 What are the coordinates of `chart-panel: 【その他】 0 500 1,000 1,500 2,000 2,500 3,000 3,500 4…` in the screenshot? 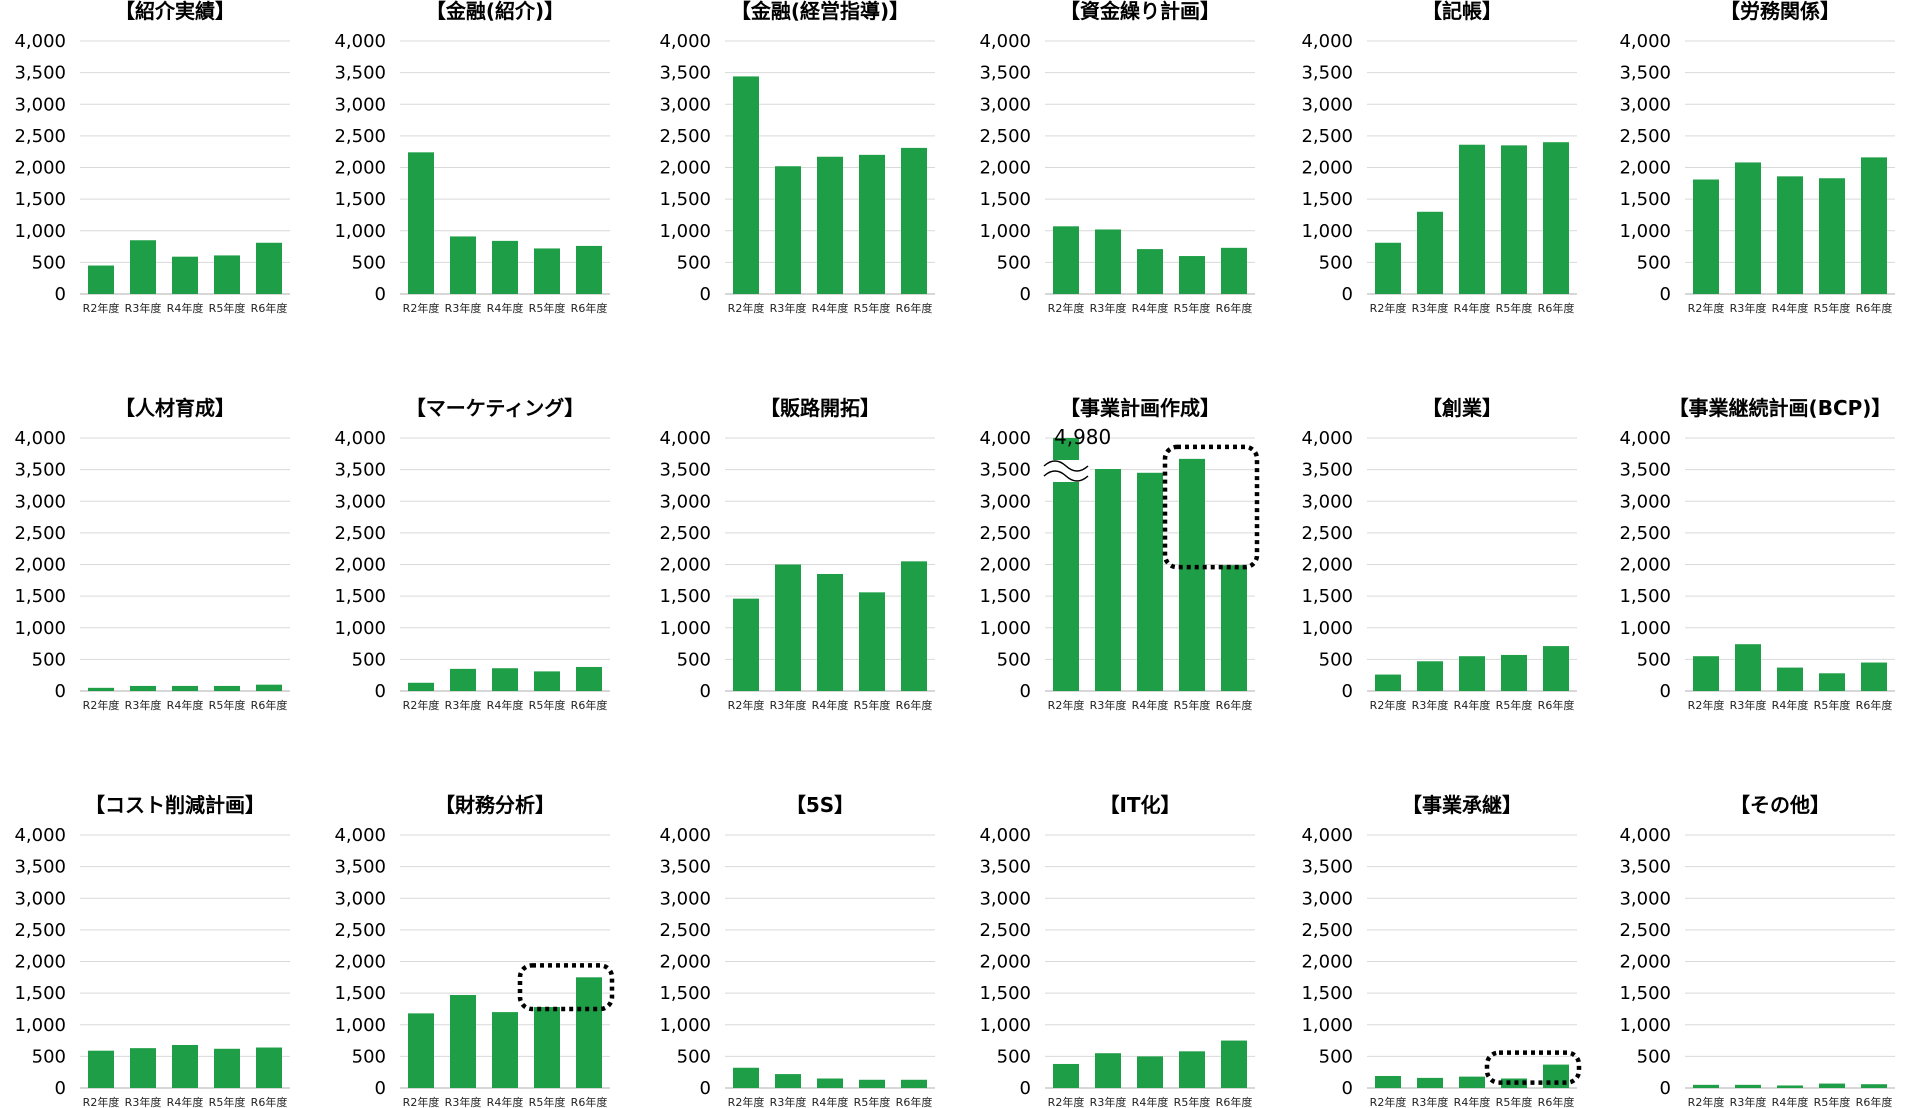 It's located at (1757, 950).